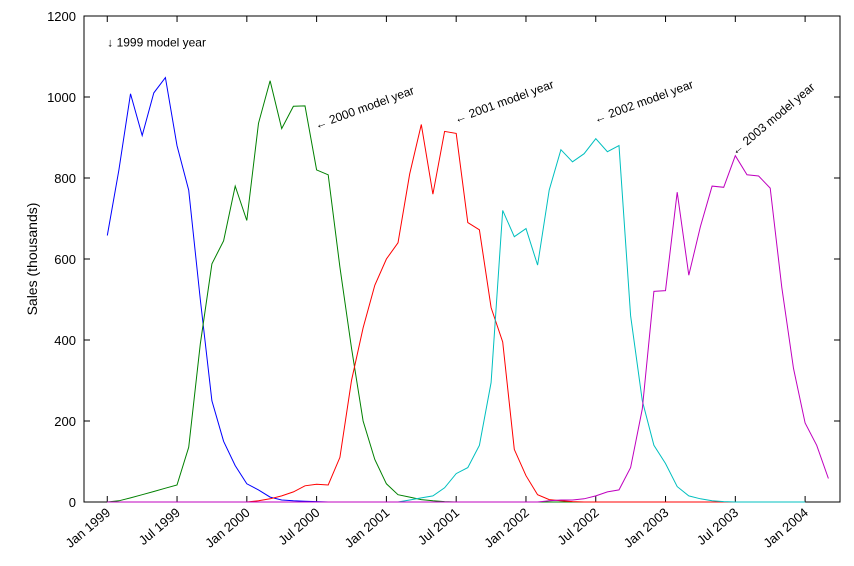 Image resolution: width=854 pixels, height=566 pixels. What do you see at coordinates (227, 528) in the screenshot?
I see `x-tick-label: Jan 2000` at bounding box center [227, 528].